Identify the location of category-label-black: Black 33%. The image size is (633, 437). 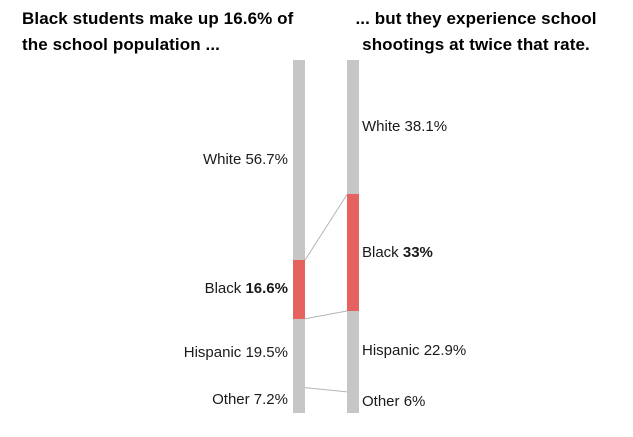
(397, 253).